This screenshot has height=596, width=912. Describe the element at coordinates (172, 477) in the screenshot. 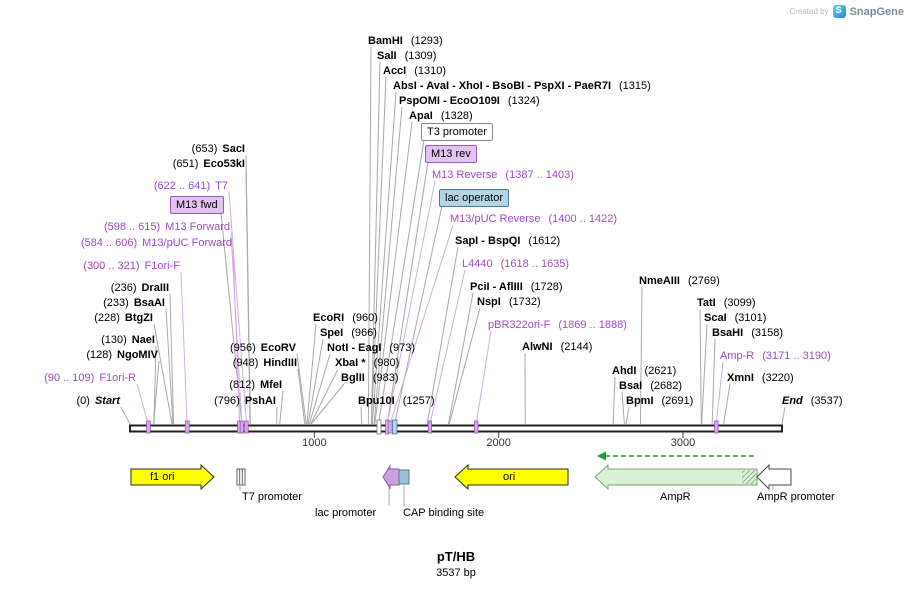

I see `f1-ori-feature` at that location.